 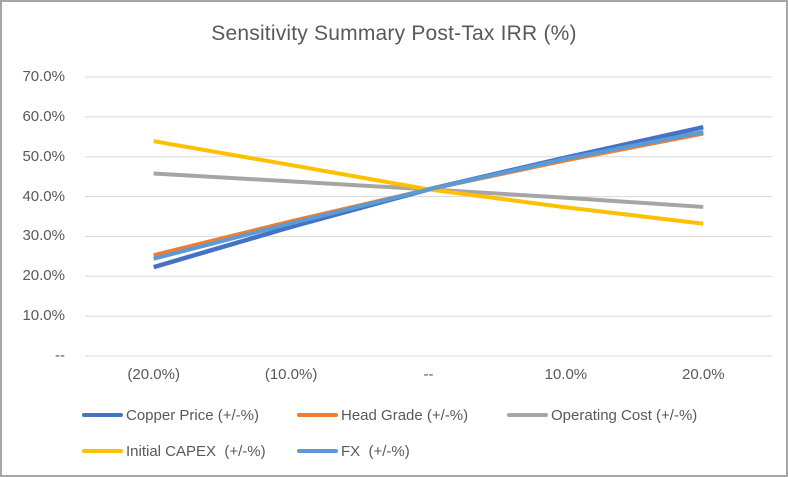 I want to click on y-tick-label: 20.0%, so click(x=43, y=276).